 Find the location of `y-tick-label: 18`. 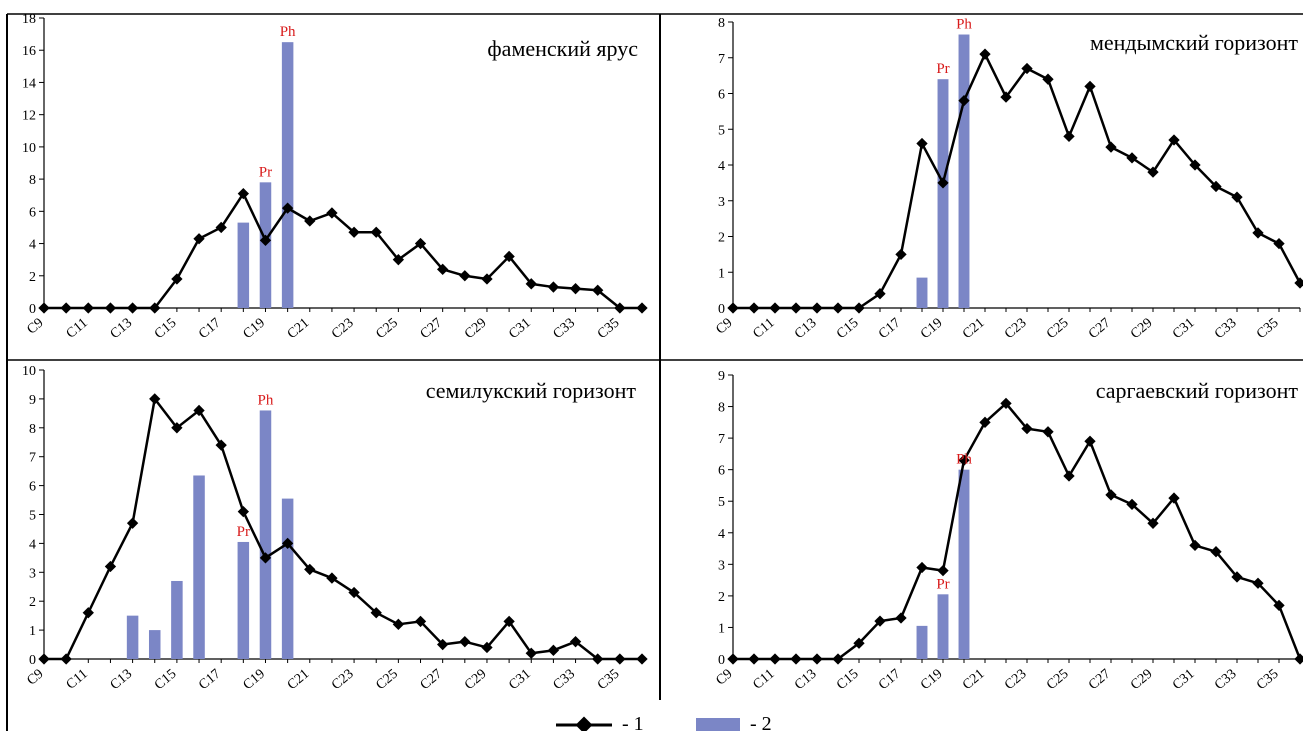

y-tick-label: 18 is located at coordinates (29, 19).